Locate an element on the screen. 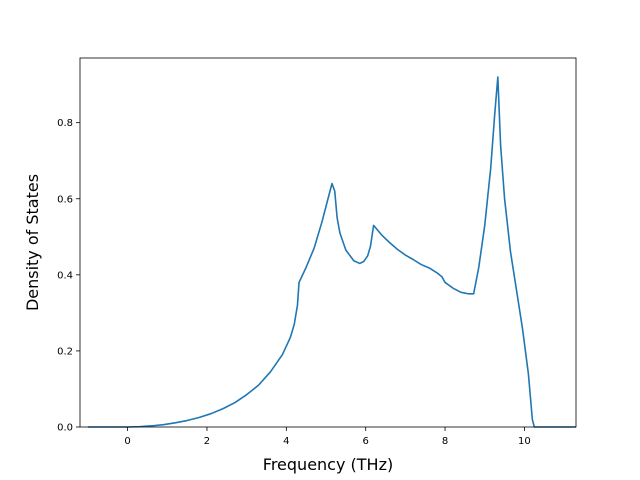  y-axis-label: Density of States is located at coordinates (32, 242).